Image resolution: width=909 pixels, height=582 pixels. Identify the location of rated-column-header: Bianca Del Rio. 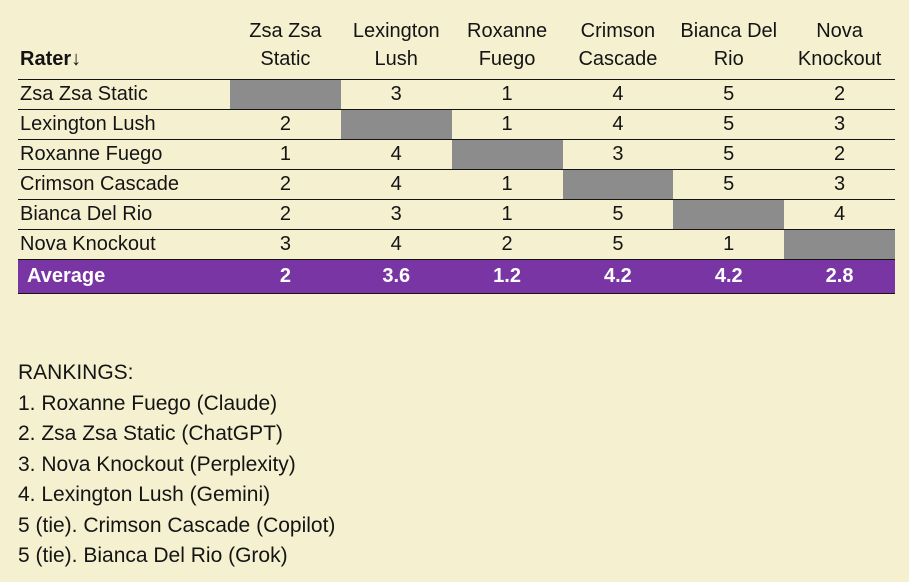
(729, 49).